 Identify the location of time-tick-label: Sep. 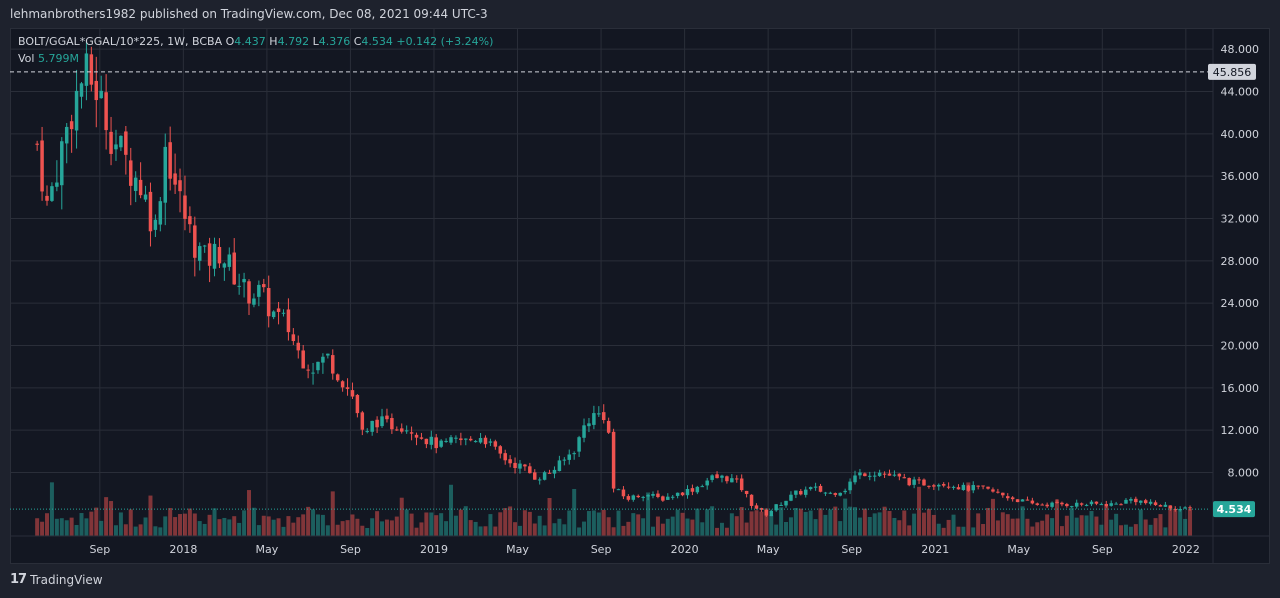
(350, 549).